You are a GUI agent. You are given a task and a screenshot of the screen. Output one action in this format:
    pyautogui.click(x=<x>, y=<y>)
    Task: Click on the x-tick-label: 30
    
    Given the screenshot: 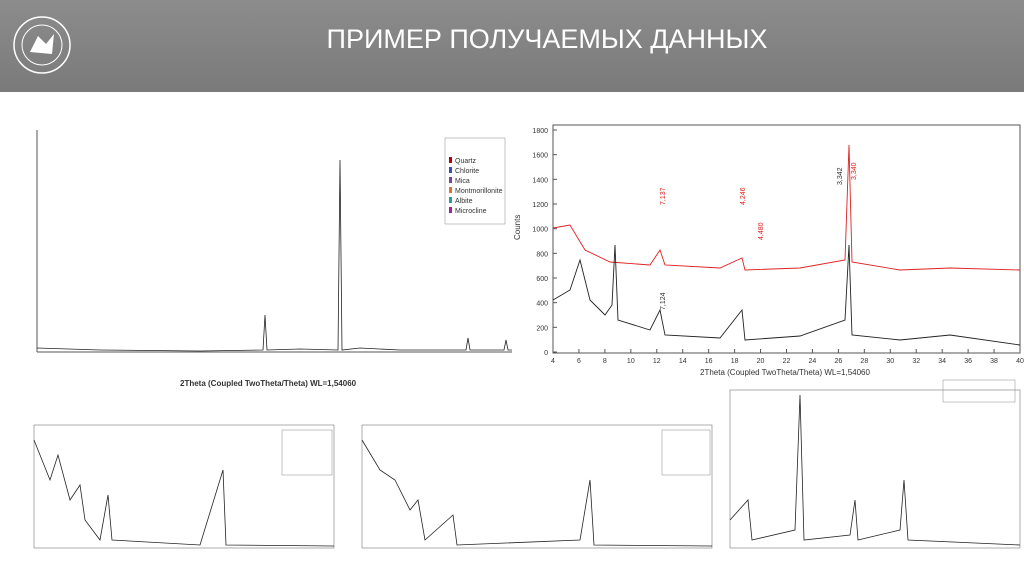 What is the action you would take?
    pyautogui.click(x=890, y=361)
    